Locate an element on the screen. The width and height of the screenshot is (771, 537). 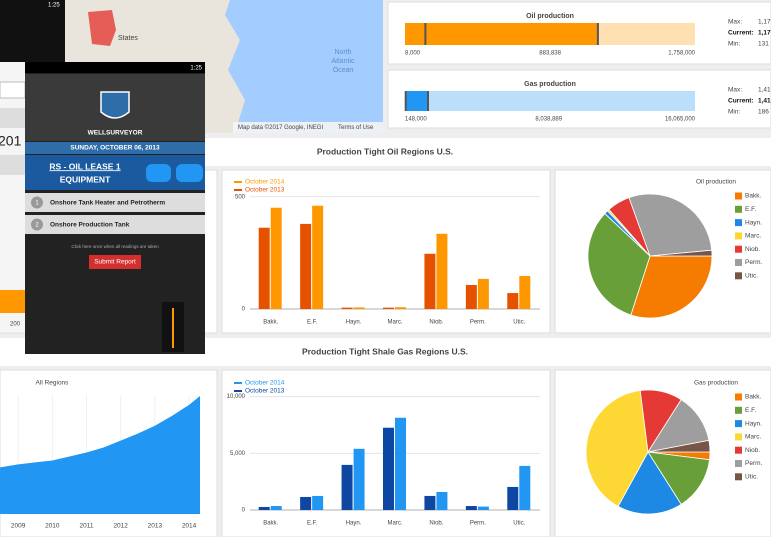
lease-name: RS - OIL LEASE 1 is located at coordinates (84, 166).